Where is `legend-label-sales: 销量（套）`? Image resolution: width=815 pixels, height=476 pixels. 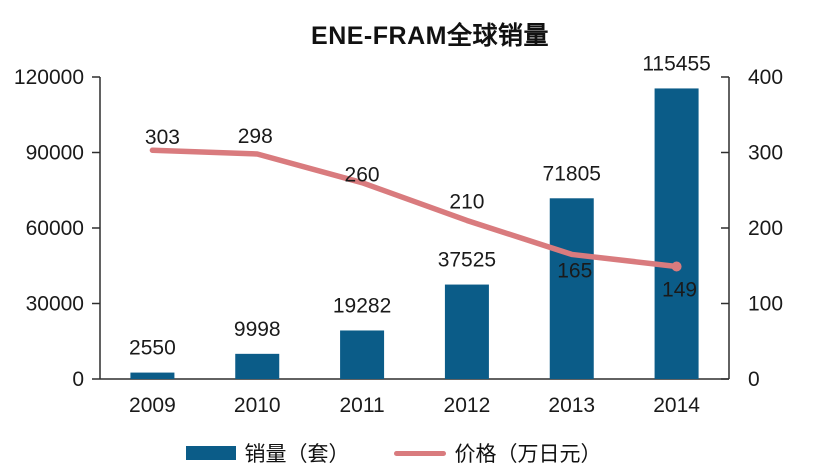 legend-label-sales: 销量（套） is located at coordinates (297, 454).